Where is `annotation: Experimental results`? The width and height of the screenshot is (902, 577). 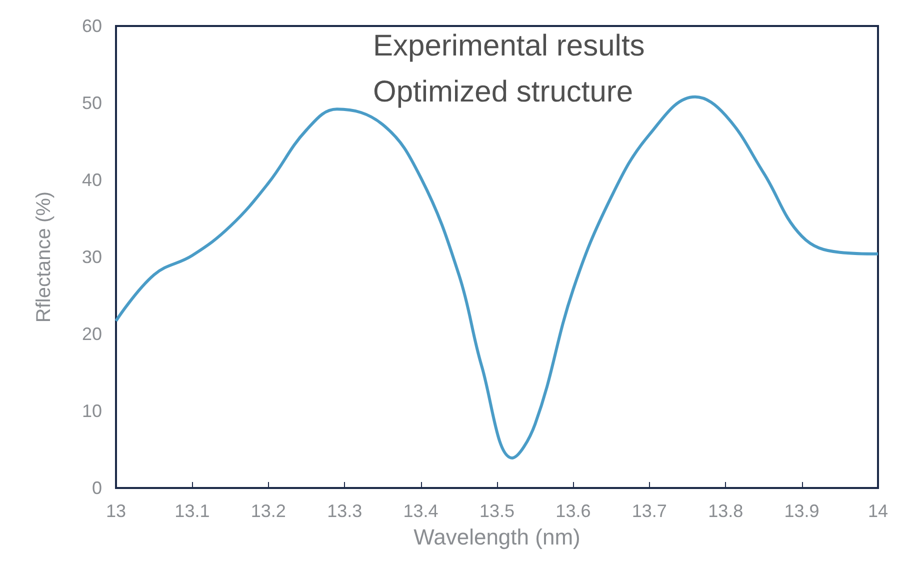
annotation: Experimental results is located at coordinates (509, 46).